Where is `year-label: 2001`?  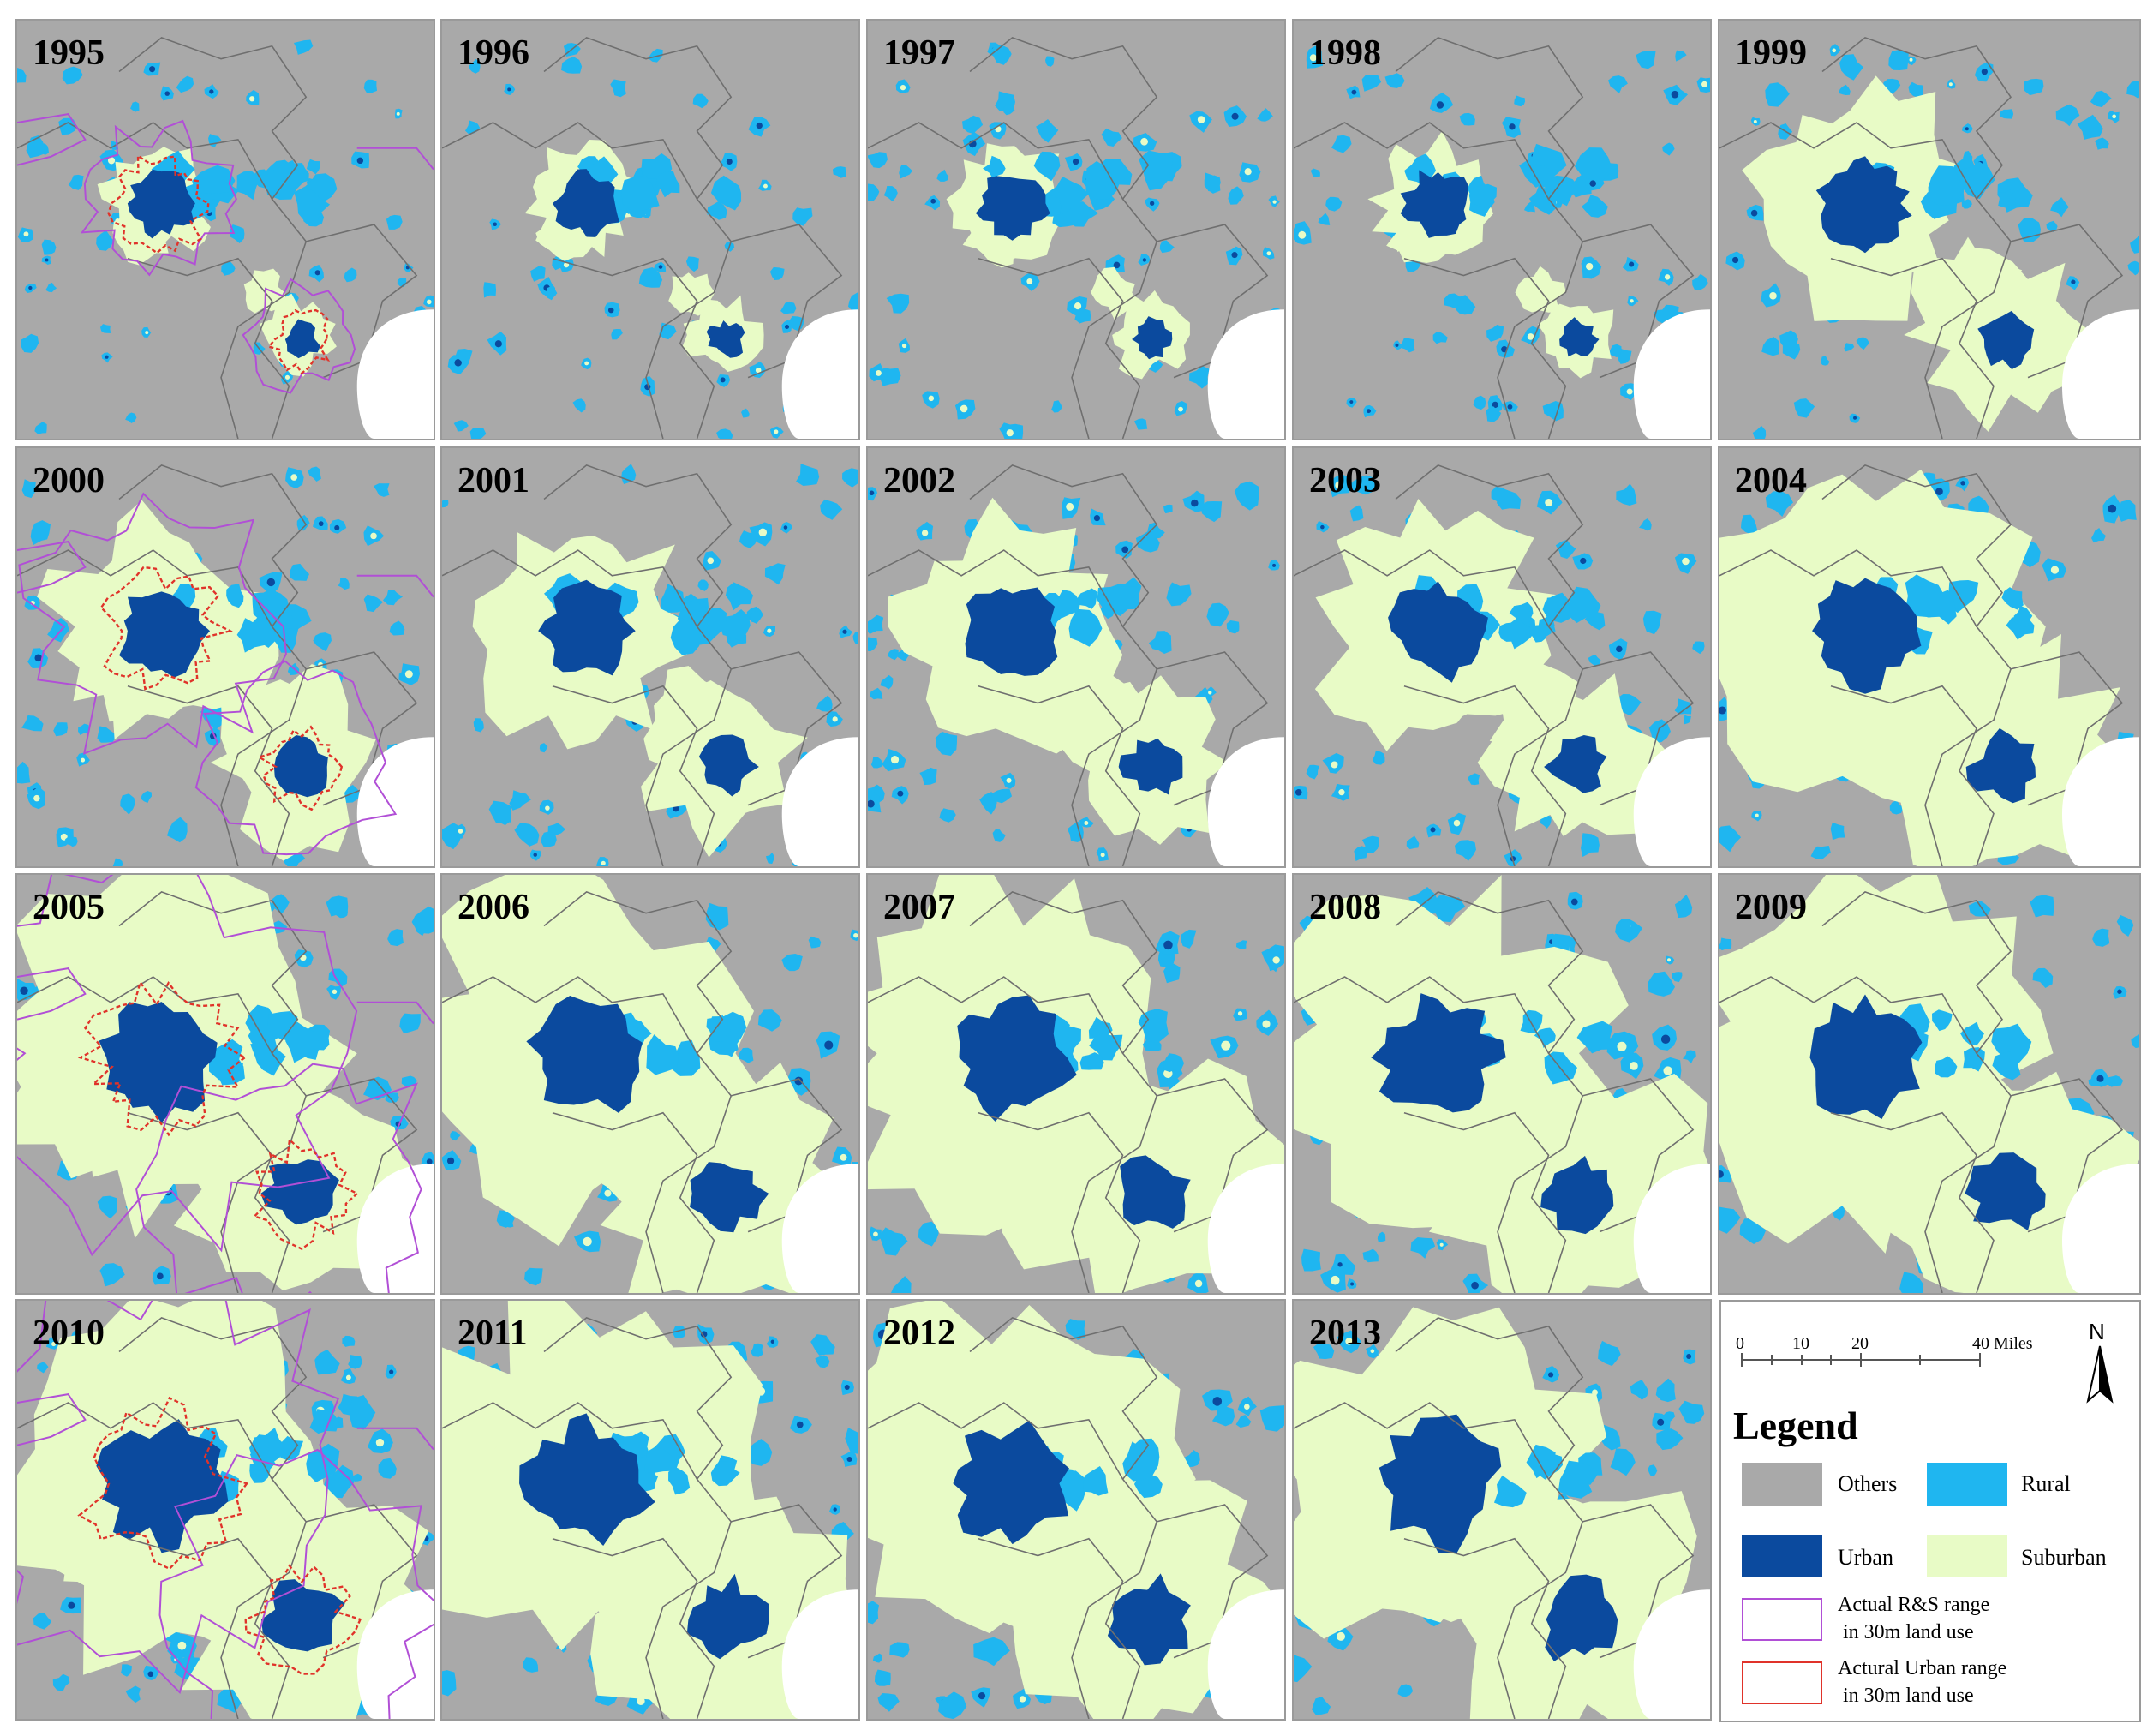
year-label: 2001 is located at coordinates (494, 480).